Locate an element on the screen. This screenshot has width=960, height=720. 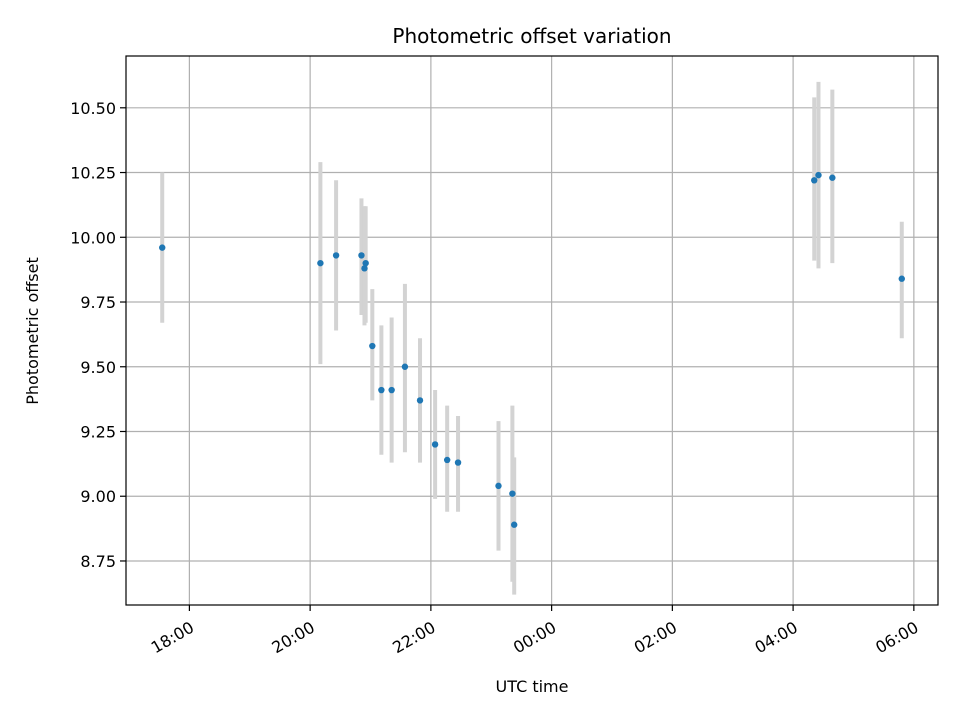
y-tick-label: 9.00 is located at coordinates (98, 496).